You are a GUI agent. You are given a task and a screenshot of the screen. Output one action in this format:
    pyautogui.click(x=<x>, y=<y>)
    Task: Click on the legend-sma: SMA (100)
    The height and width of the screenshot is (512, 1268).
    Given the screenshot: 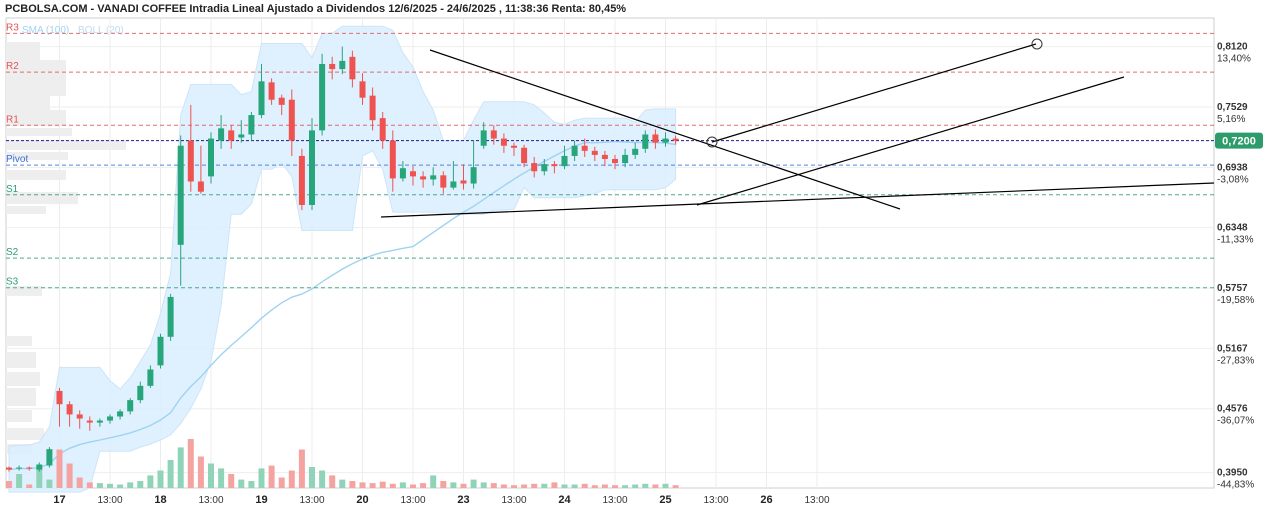 What is the action you would take?
    pyautogui.click(x=45, y=30)
    